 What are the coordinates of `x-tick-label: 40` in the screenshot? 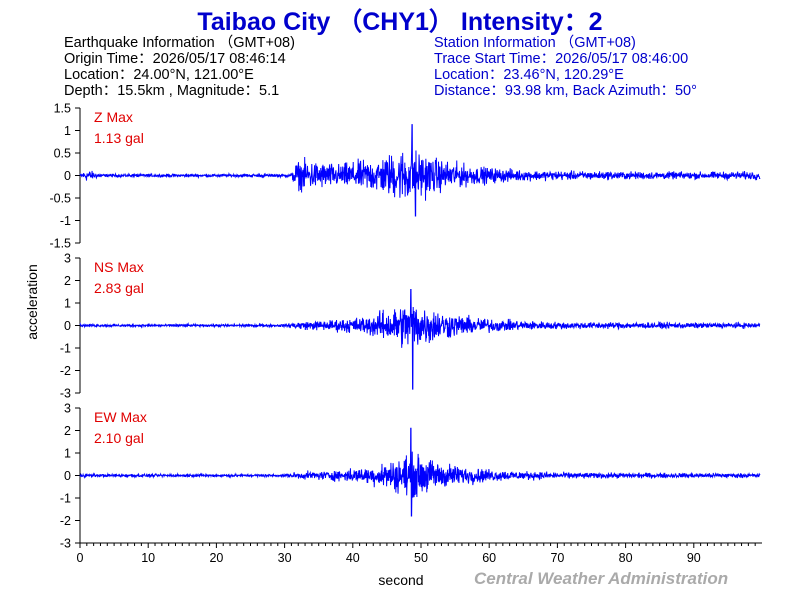 It's located at (353, 558).